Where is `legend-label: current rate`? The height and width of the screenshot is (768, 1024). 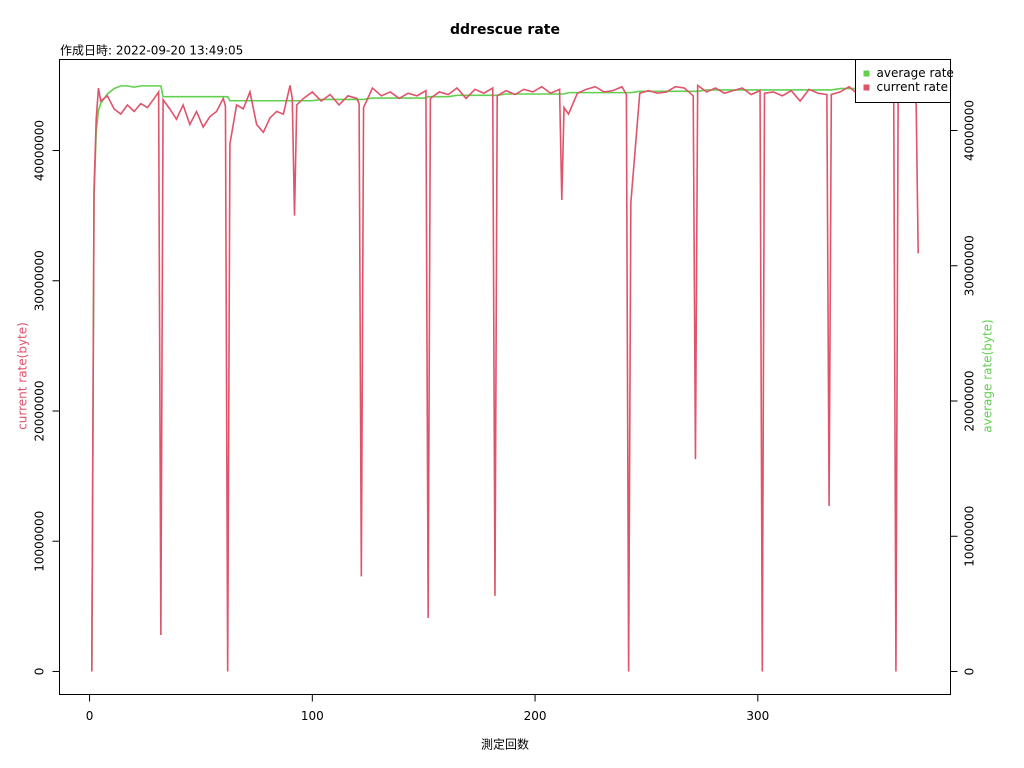 legend-label: current rate is located at coordinates (912, 87).